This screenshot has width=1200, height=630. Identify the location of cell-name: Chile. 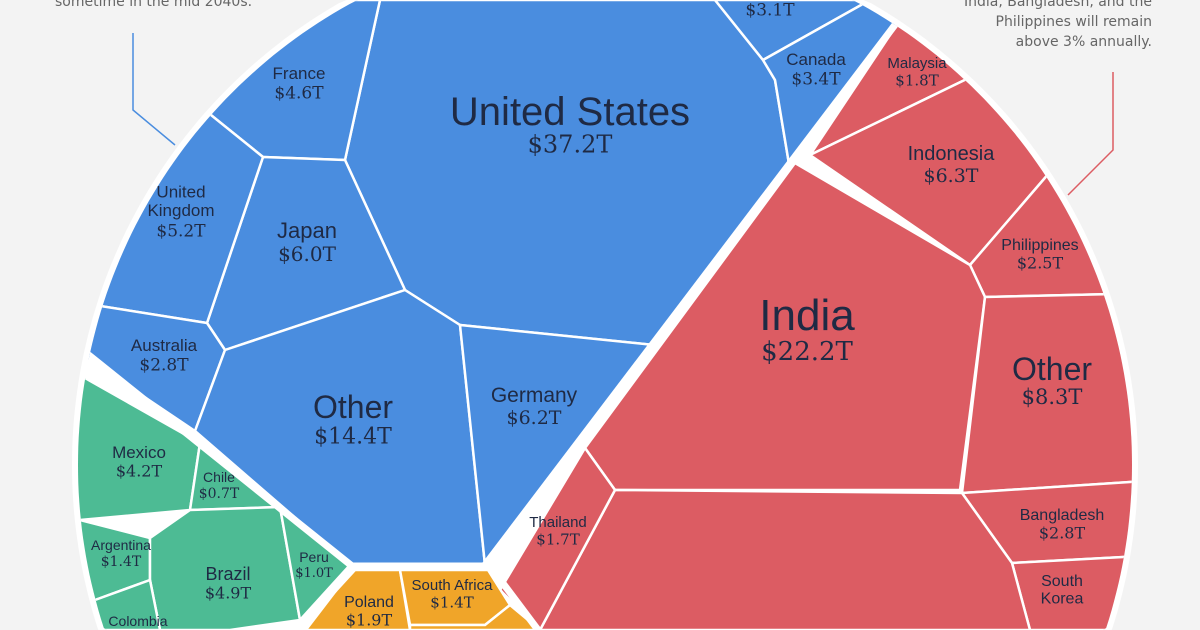
(219, 477).